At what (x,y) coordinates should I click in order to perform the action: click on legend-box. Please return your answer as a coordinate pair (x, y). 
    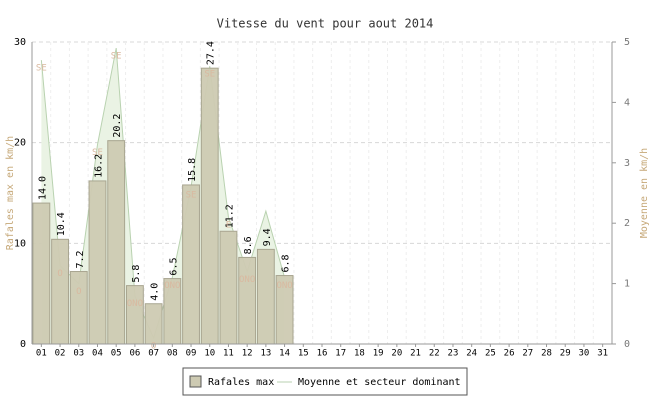
    Looking at the image, I should click on (325, 381).